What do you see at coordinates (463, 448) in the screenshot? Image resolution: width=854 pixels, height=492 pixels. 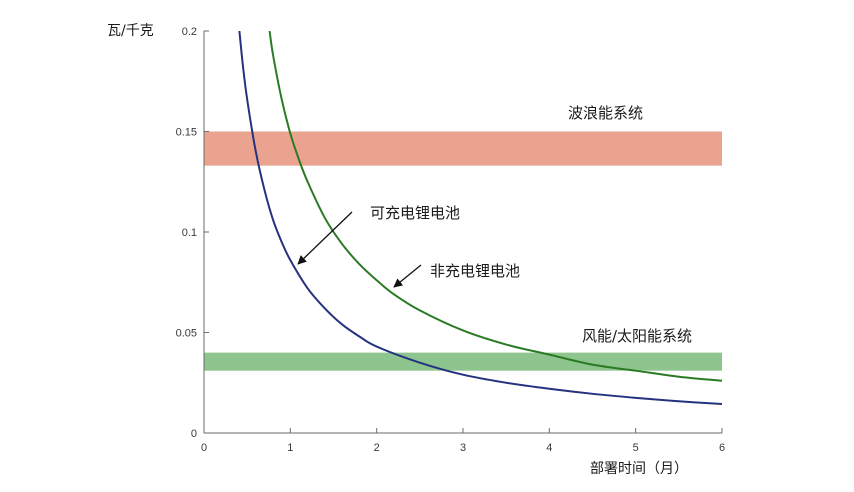 I see `x-tick-label: 3` at bounding box center [463, 448].